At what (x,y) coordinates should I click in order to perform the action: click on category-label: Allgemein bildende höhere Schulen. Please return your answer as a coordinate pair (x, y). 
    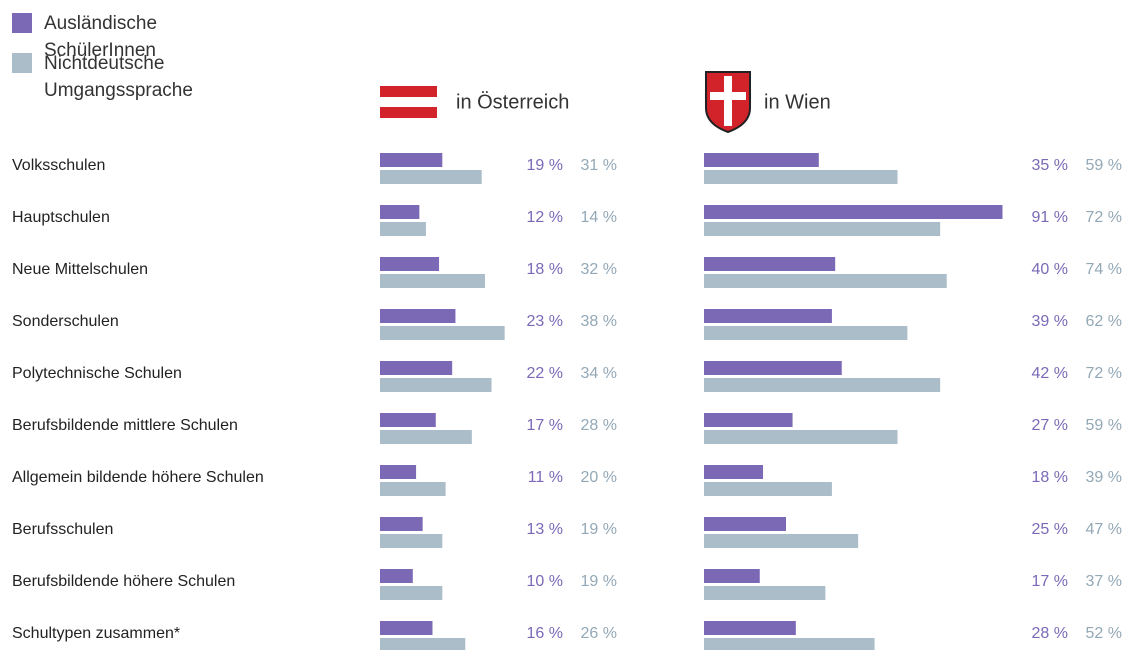
    Looking at the image, I should click on (138, 477).